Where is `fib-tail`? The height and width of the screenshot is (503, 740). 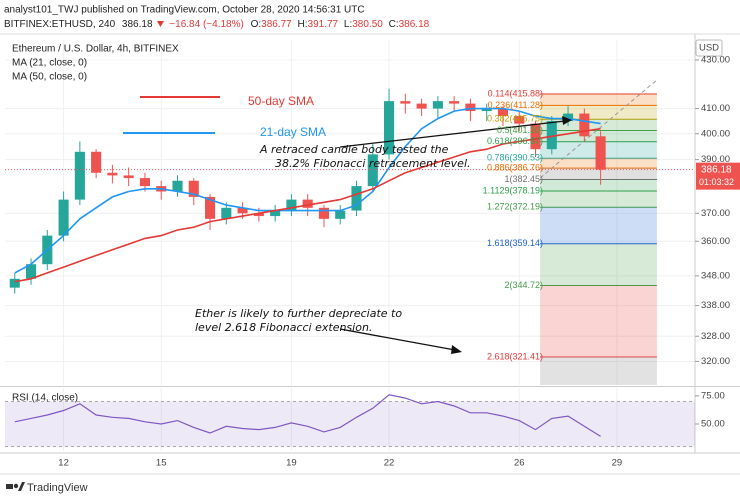 fib-tail is located at coordinates (598, 370).